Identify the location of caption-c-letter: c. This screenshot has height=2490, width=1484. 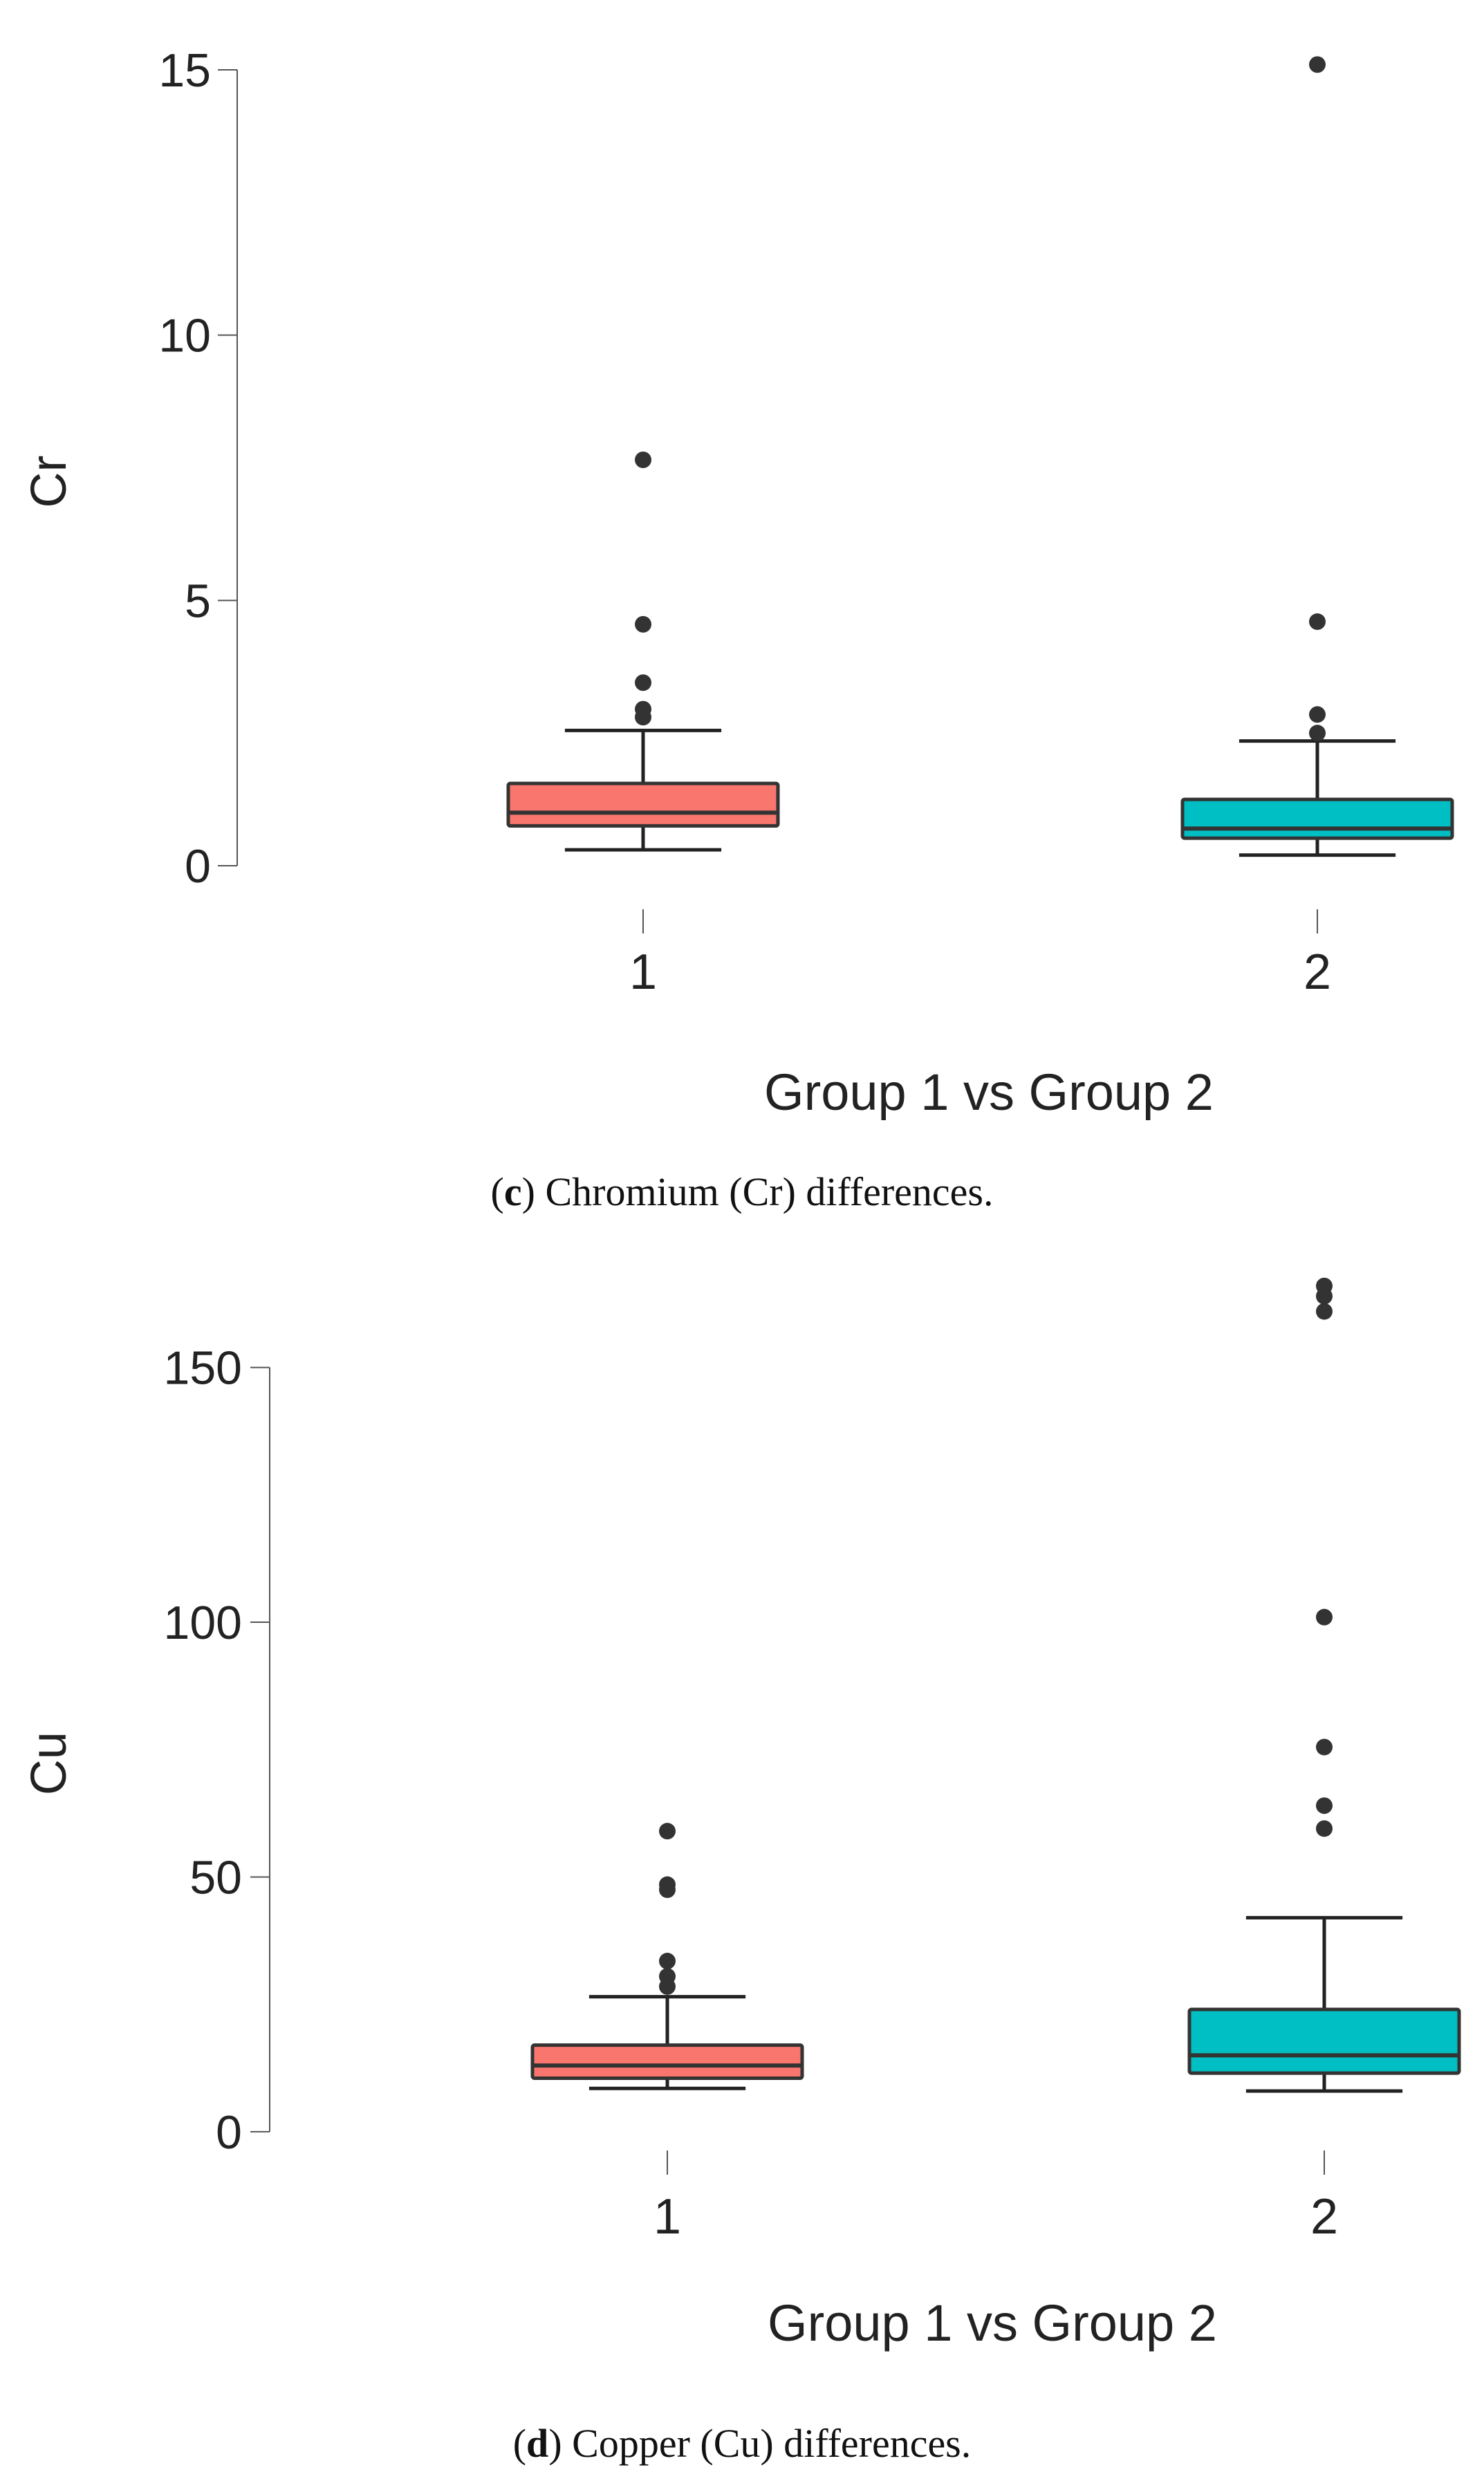
(512, 1191).